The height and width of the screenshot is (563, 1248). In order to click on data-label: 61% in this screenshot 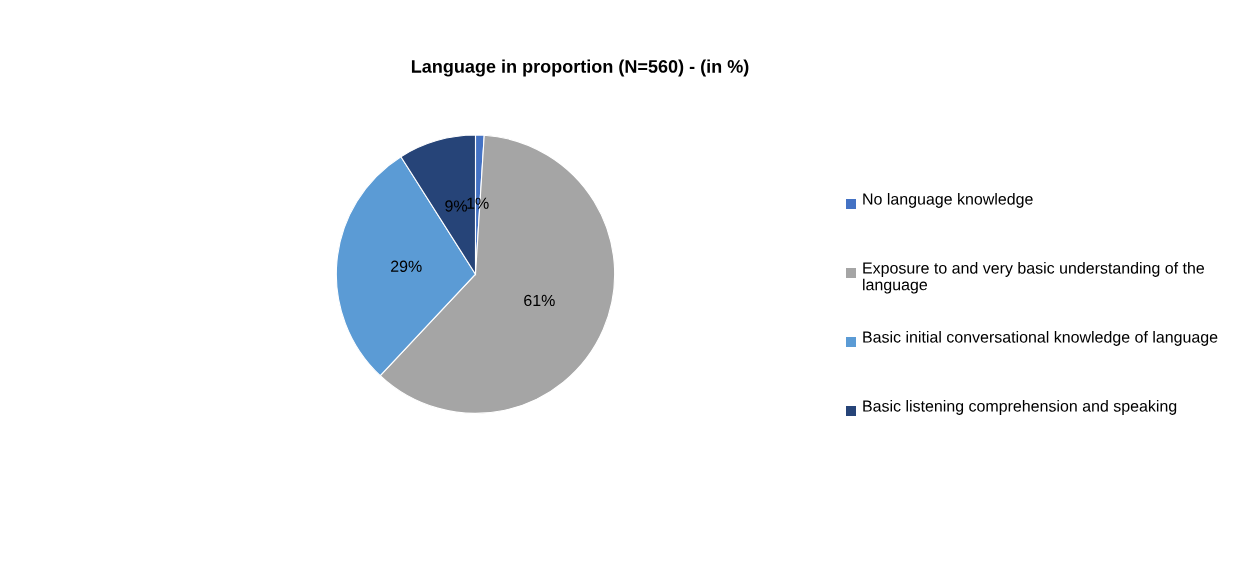, I will do `click(539, 300)`.